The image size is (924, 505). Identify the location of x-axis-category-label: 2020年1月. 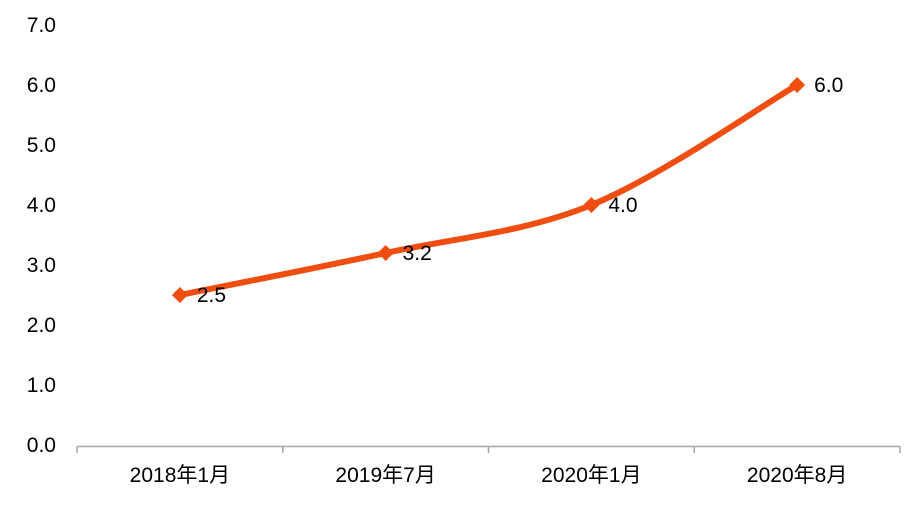
(591, 475).